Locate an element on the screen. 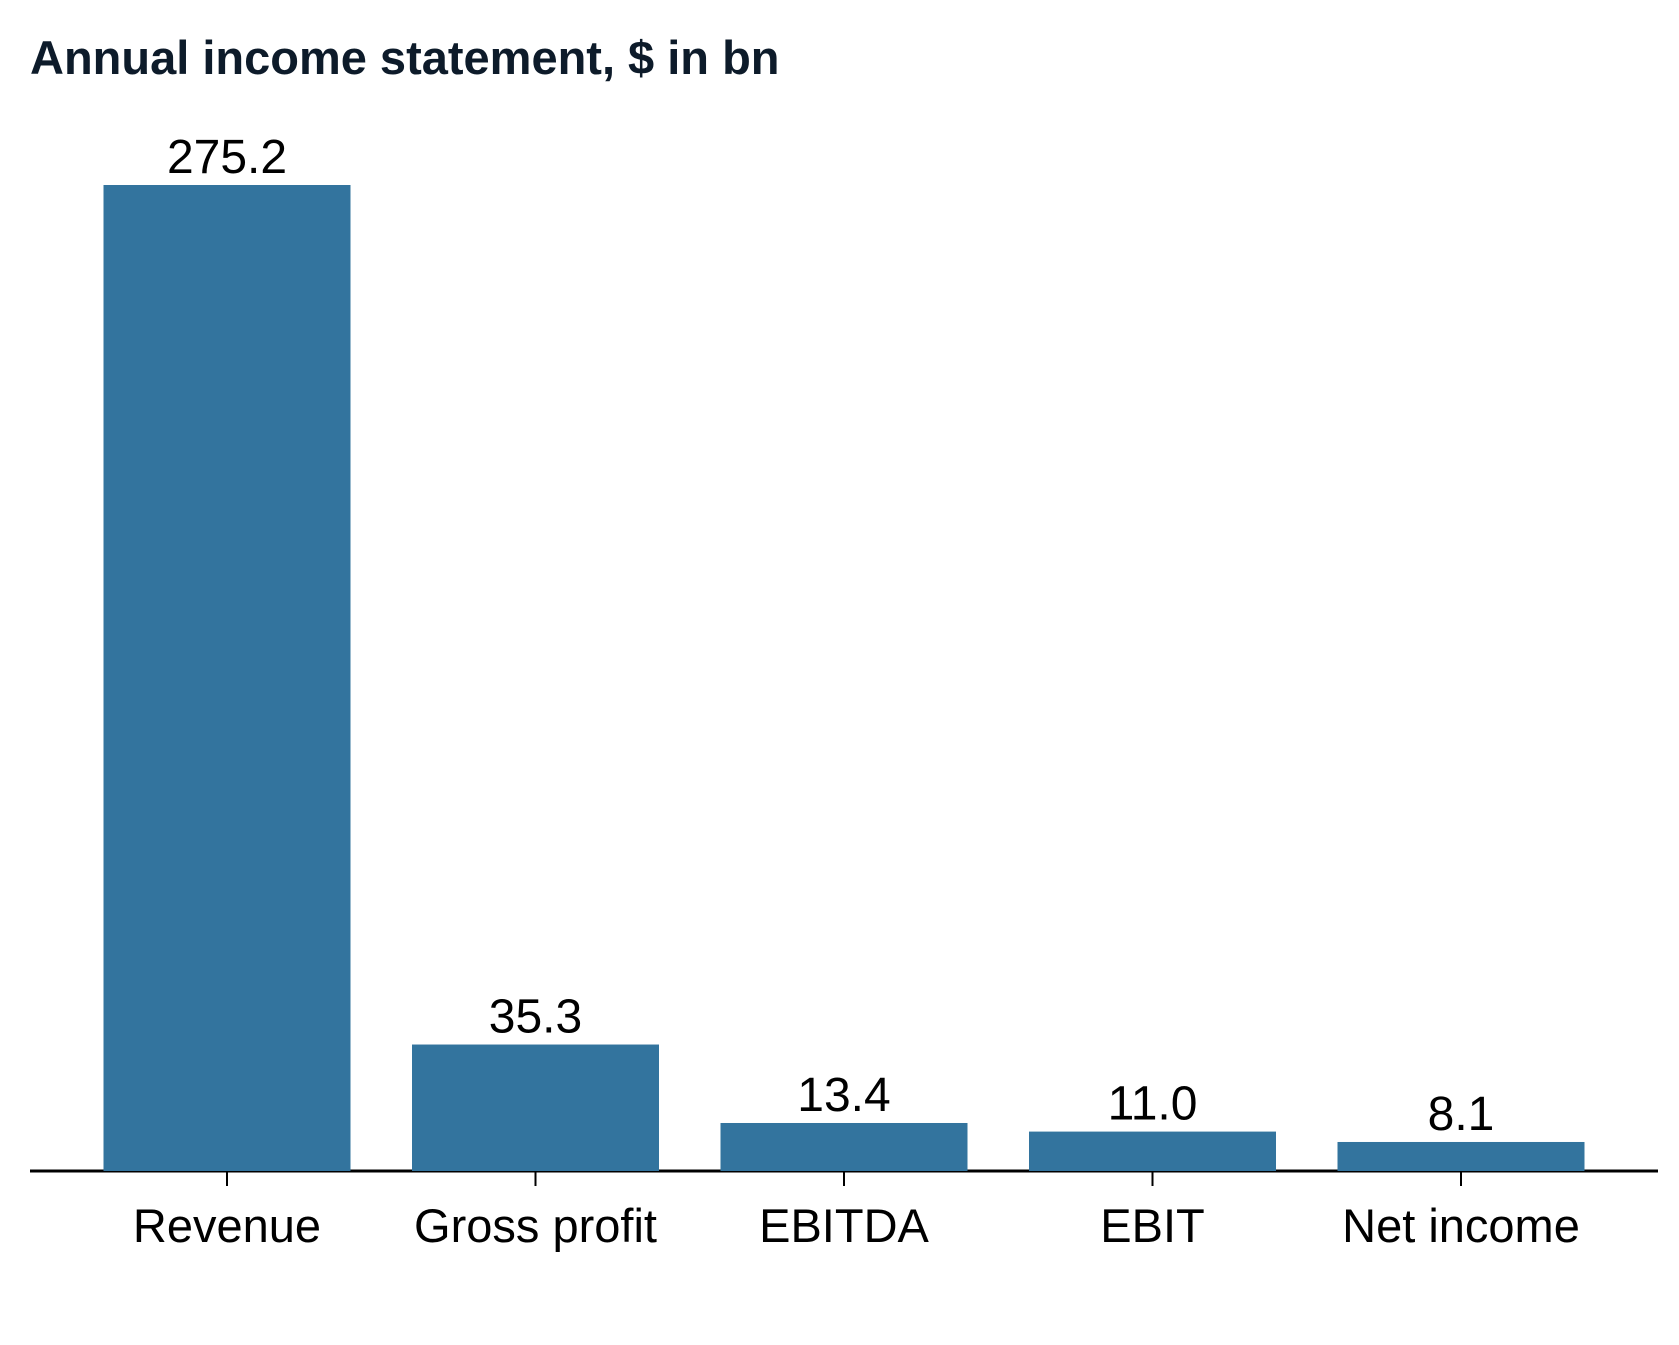 Image resolution: width=1679 pixels, height=1345 pixels. value-label: 11.0 is located at coordinates (1153, 1104).